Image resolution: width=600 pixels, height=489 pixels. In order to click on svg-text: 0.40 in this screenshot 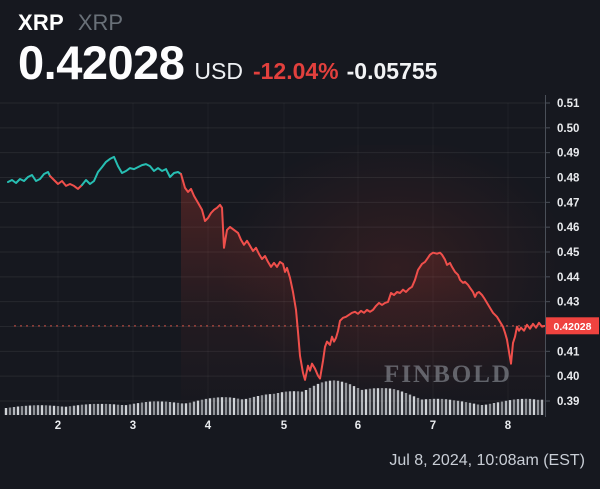, I will do `click(568, 377)`.